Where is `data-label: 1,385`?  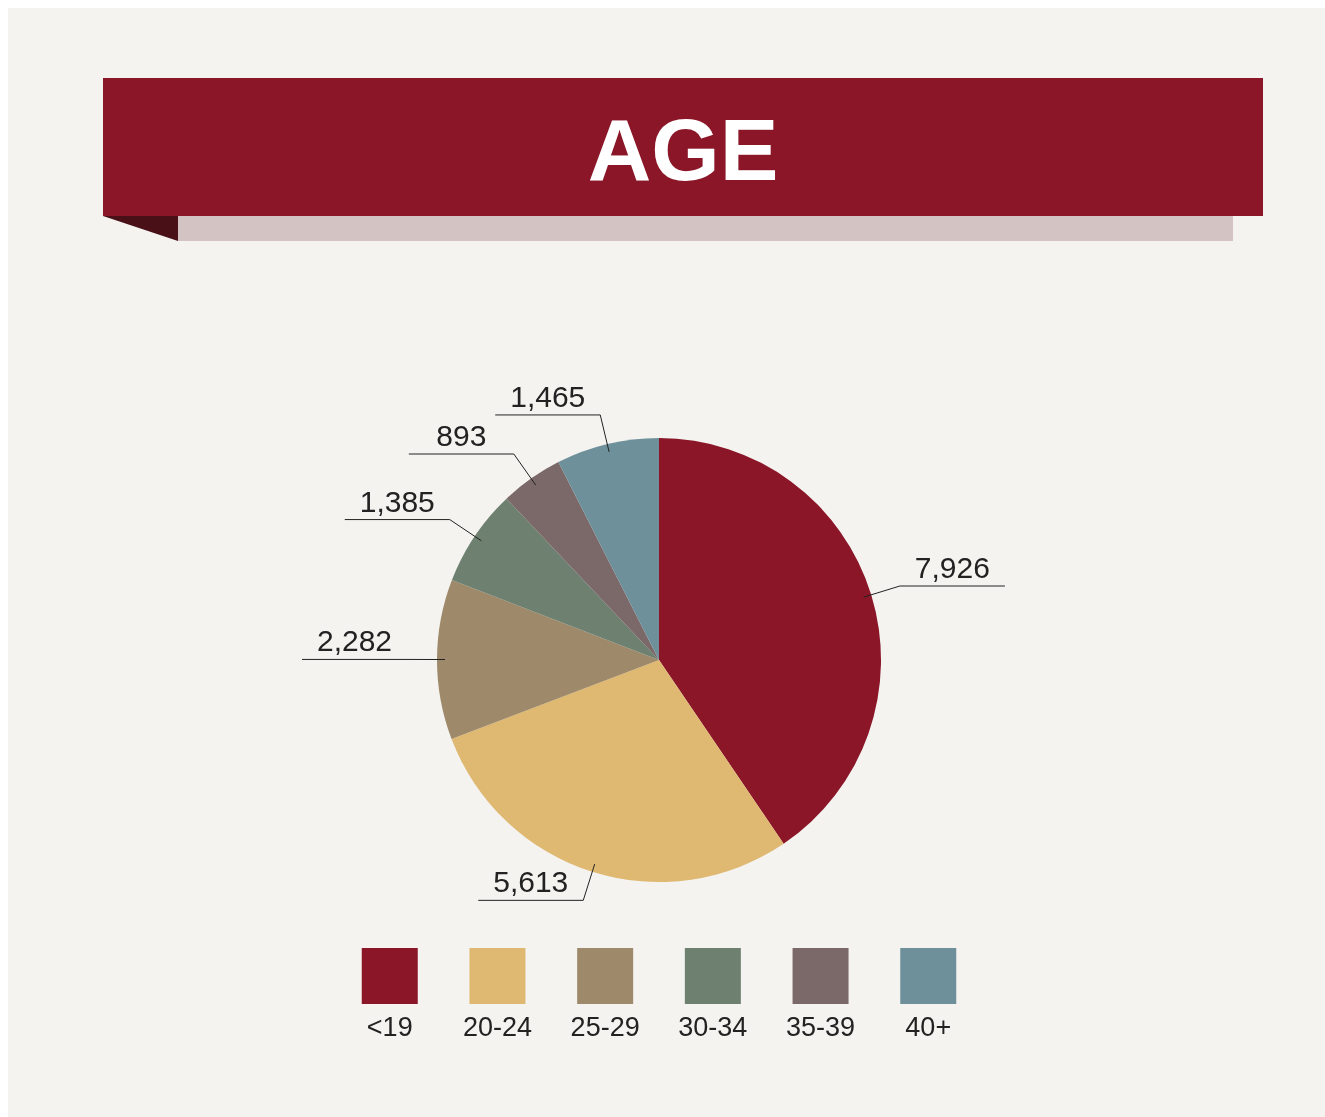 data-label: 1,385 is located at coordinates (397, 501).